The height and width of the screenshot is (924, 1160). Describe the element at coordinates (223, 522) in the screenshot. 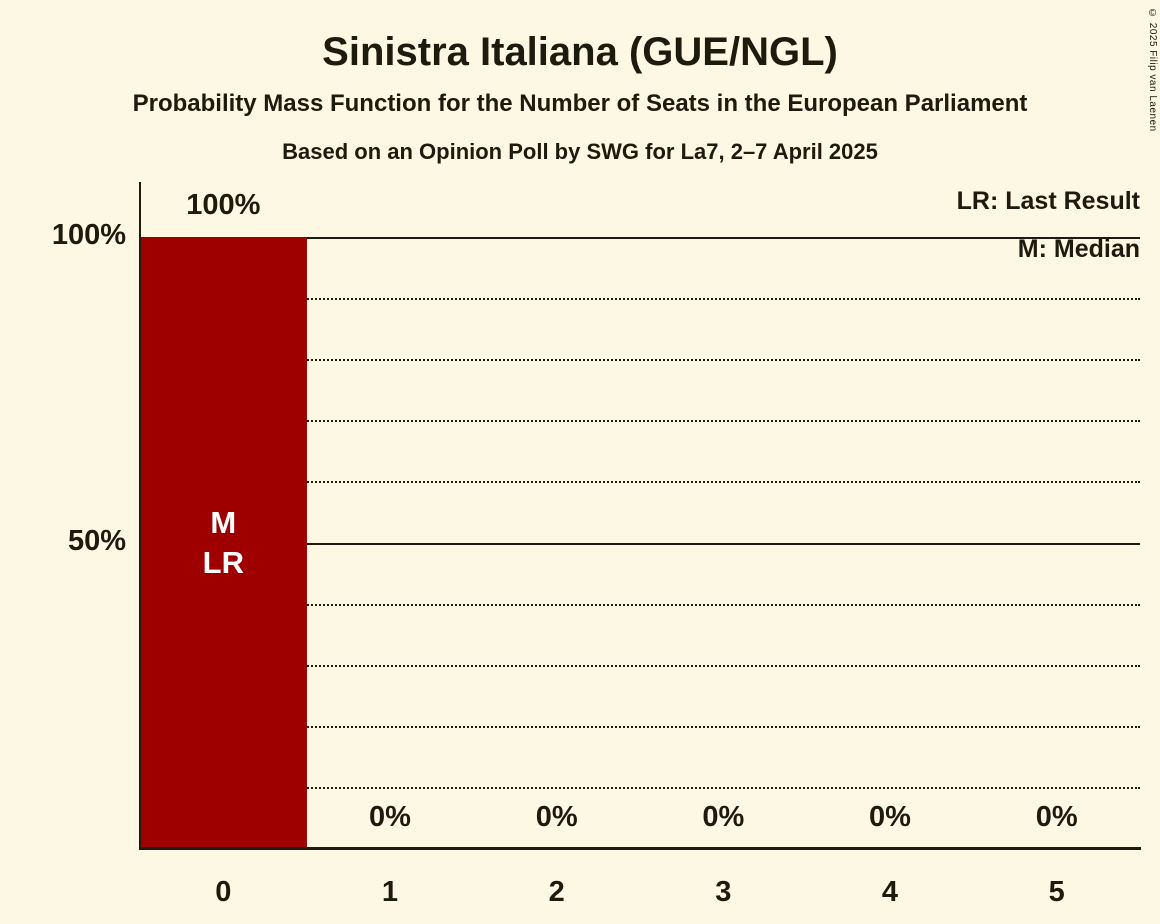

I see `bar-annotation-line: M` at that location.